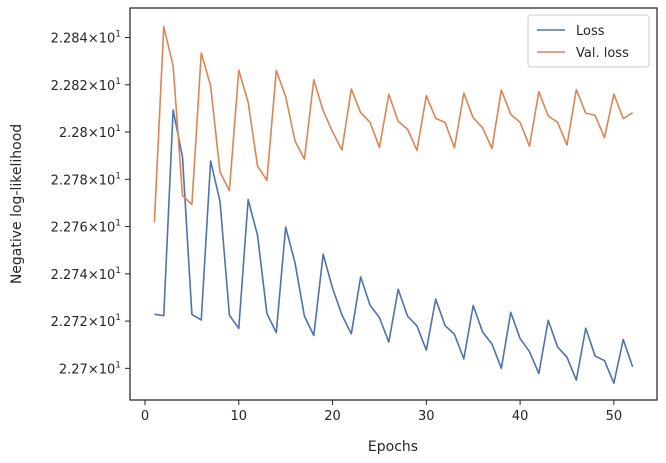 Image resolution: width=666 pixels, height=463 pixels. I want to click on y-tick-label: 2.278×10¹, so click(86, 179).